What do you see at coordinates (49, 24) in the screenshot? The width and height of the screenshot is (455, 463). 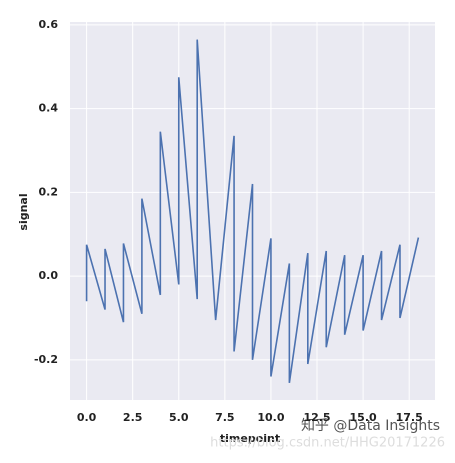 I see `y-tick-label: 0.6` at bounding box center [49, 24].